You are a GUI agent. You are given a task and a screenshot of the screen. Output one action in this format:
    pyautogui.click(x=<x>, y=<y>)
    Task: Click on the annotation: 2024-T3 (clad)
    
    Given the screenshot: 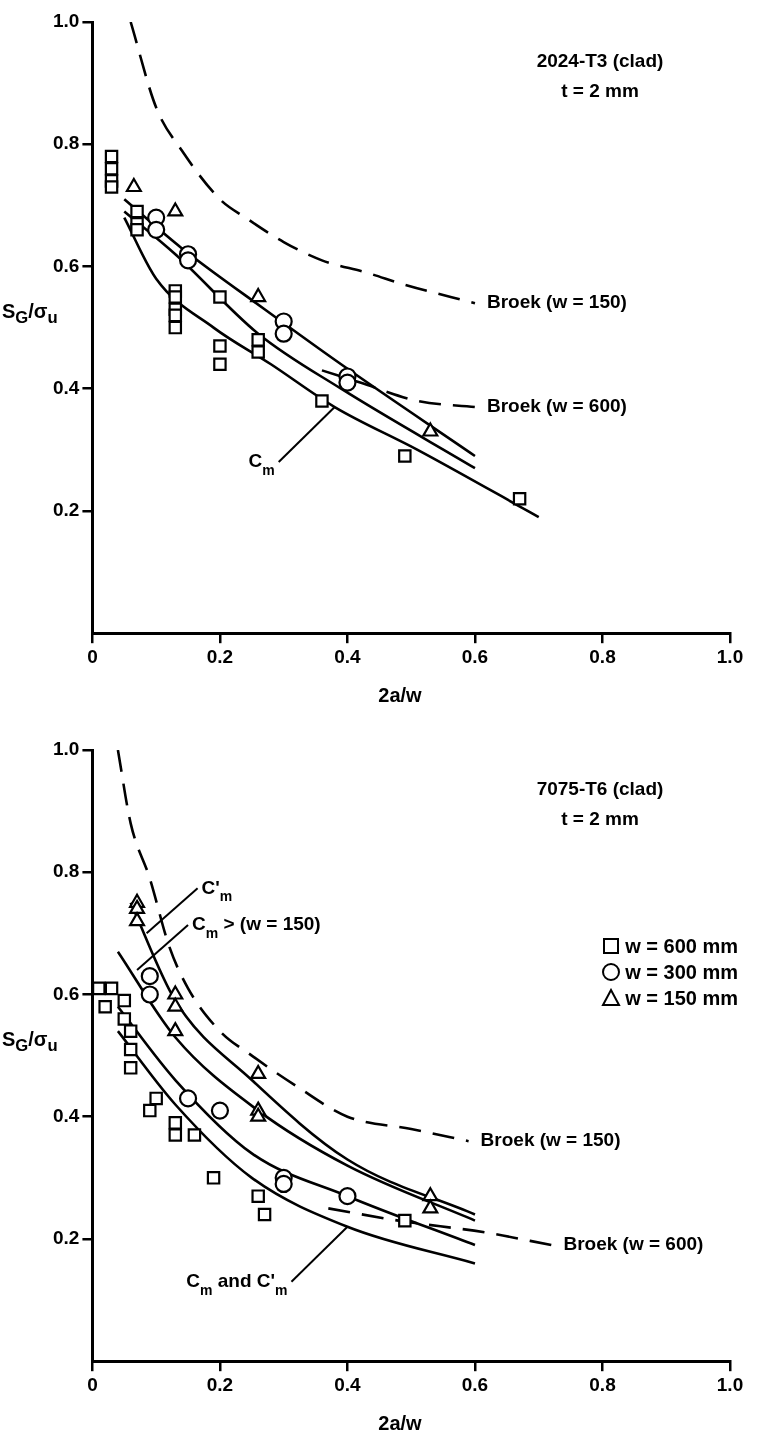 What is the action you would take?
    pyautogui.click(x=600, y=61)
    